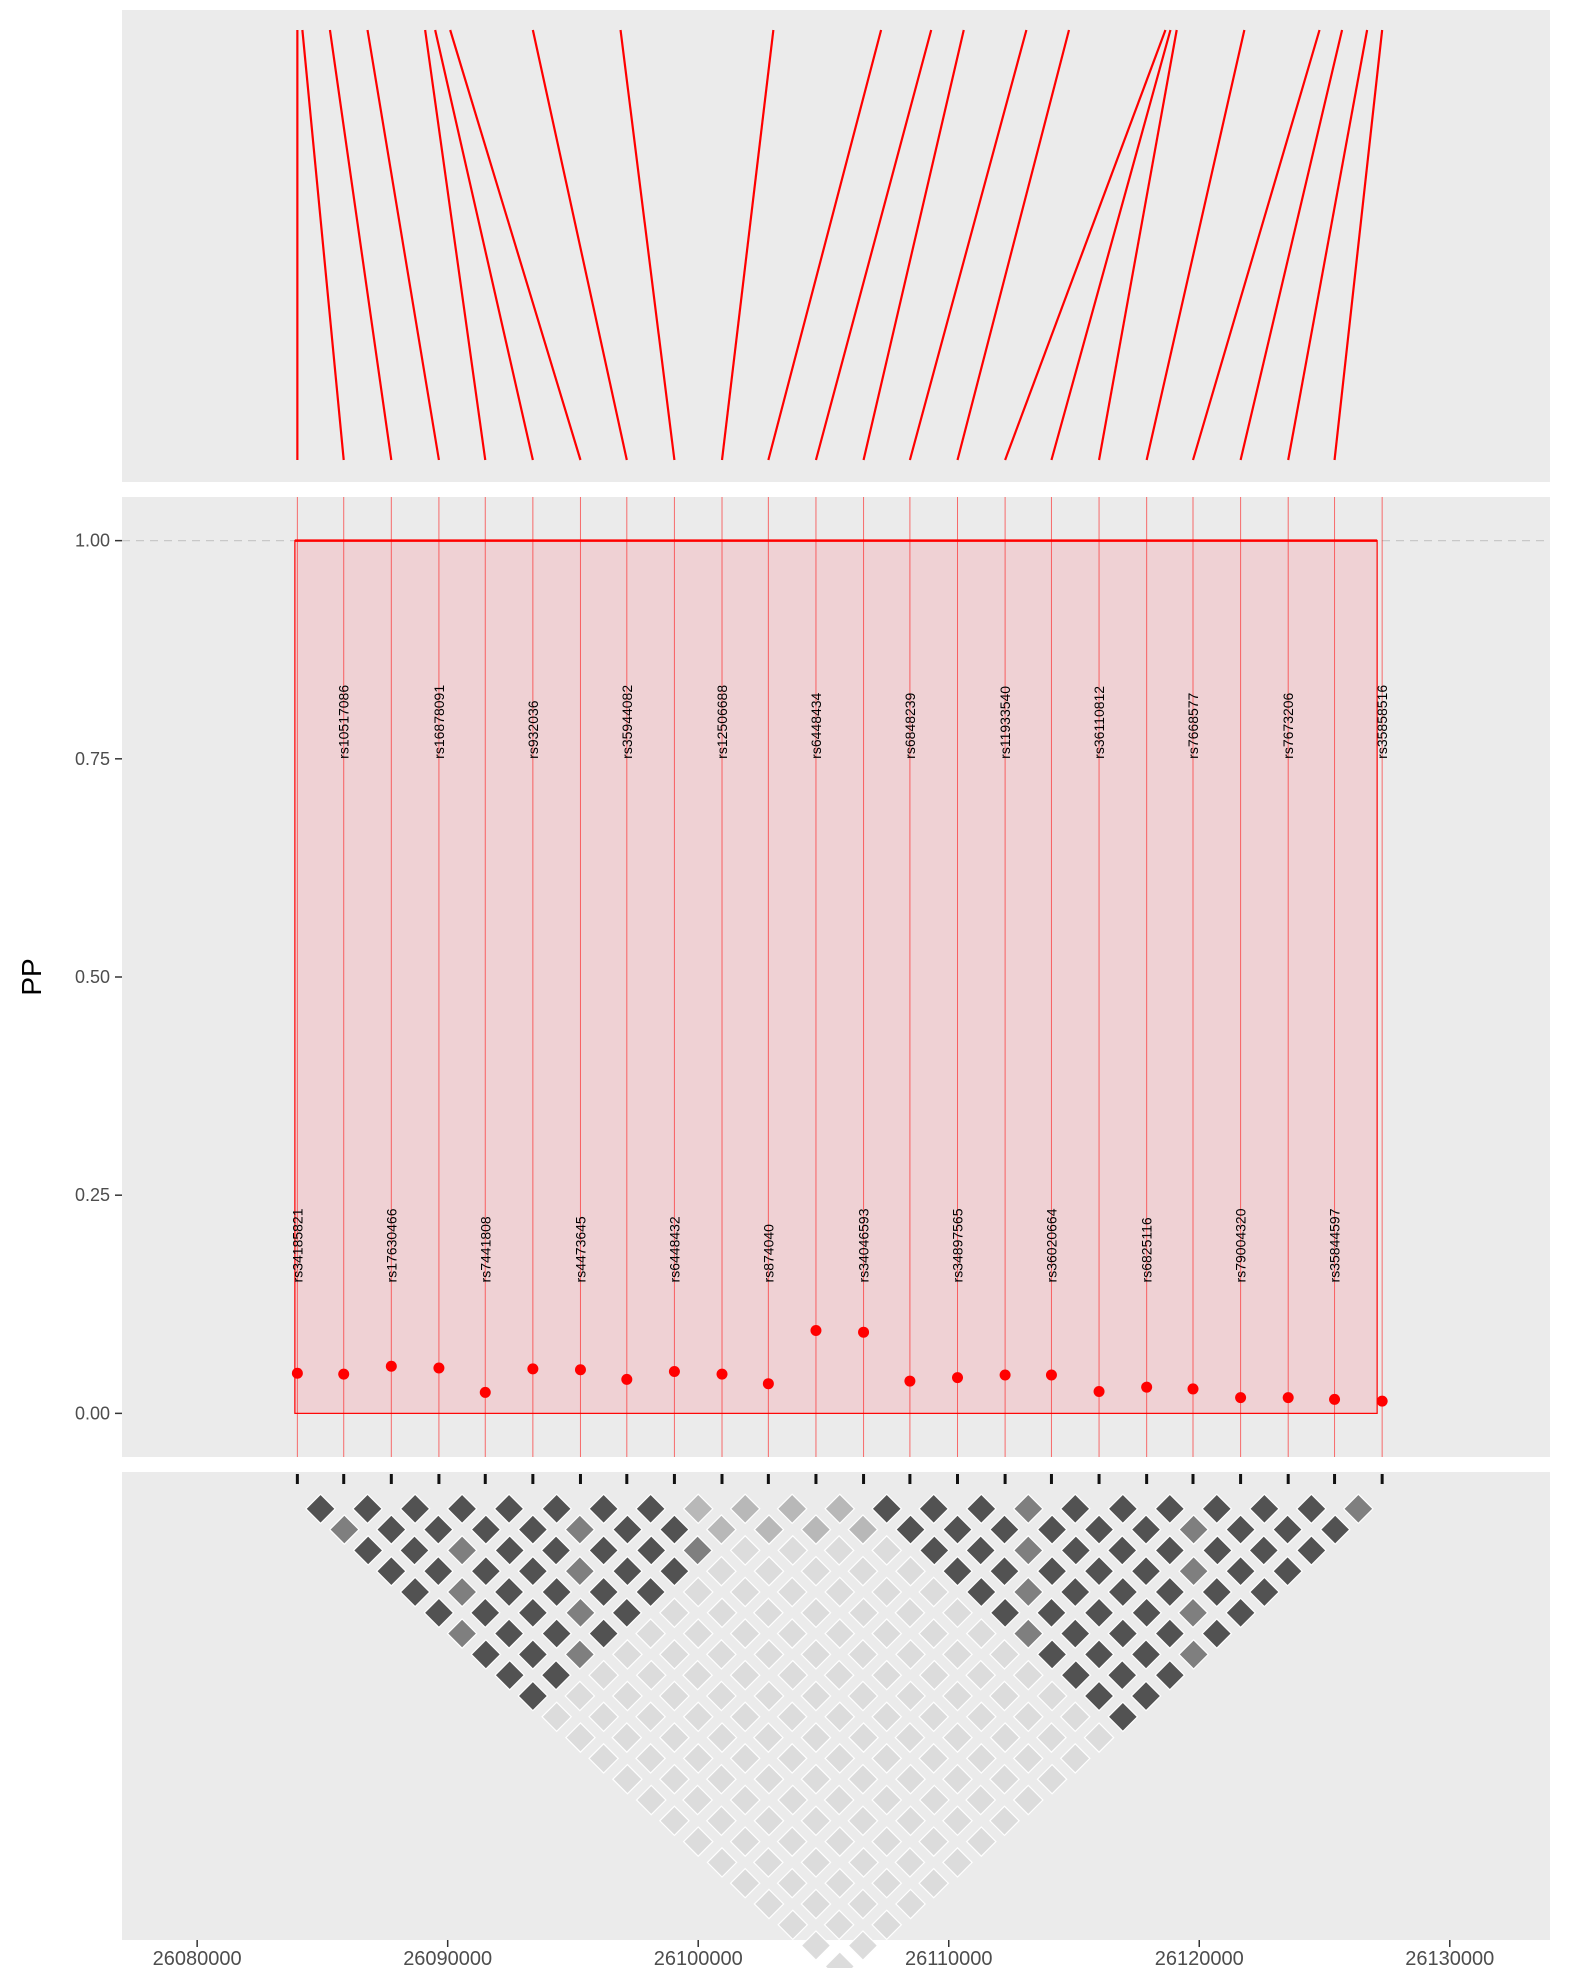 Image resolution: width=1574 pixels, height=1973 pixels. What do you see at coordinates (344, 722) in the screenshot?
I see `snp-label: rs10517086` at bounding box center [344, 722].